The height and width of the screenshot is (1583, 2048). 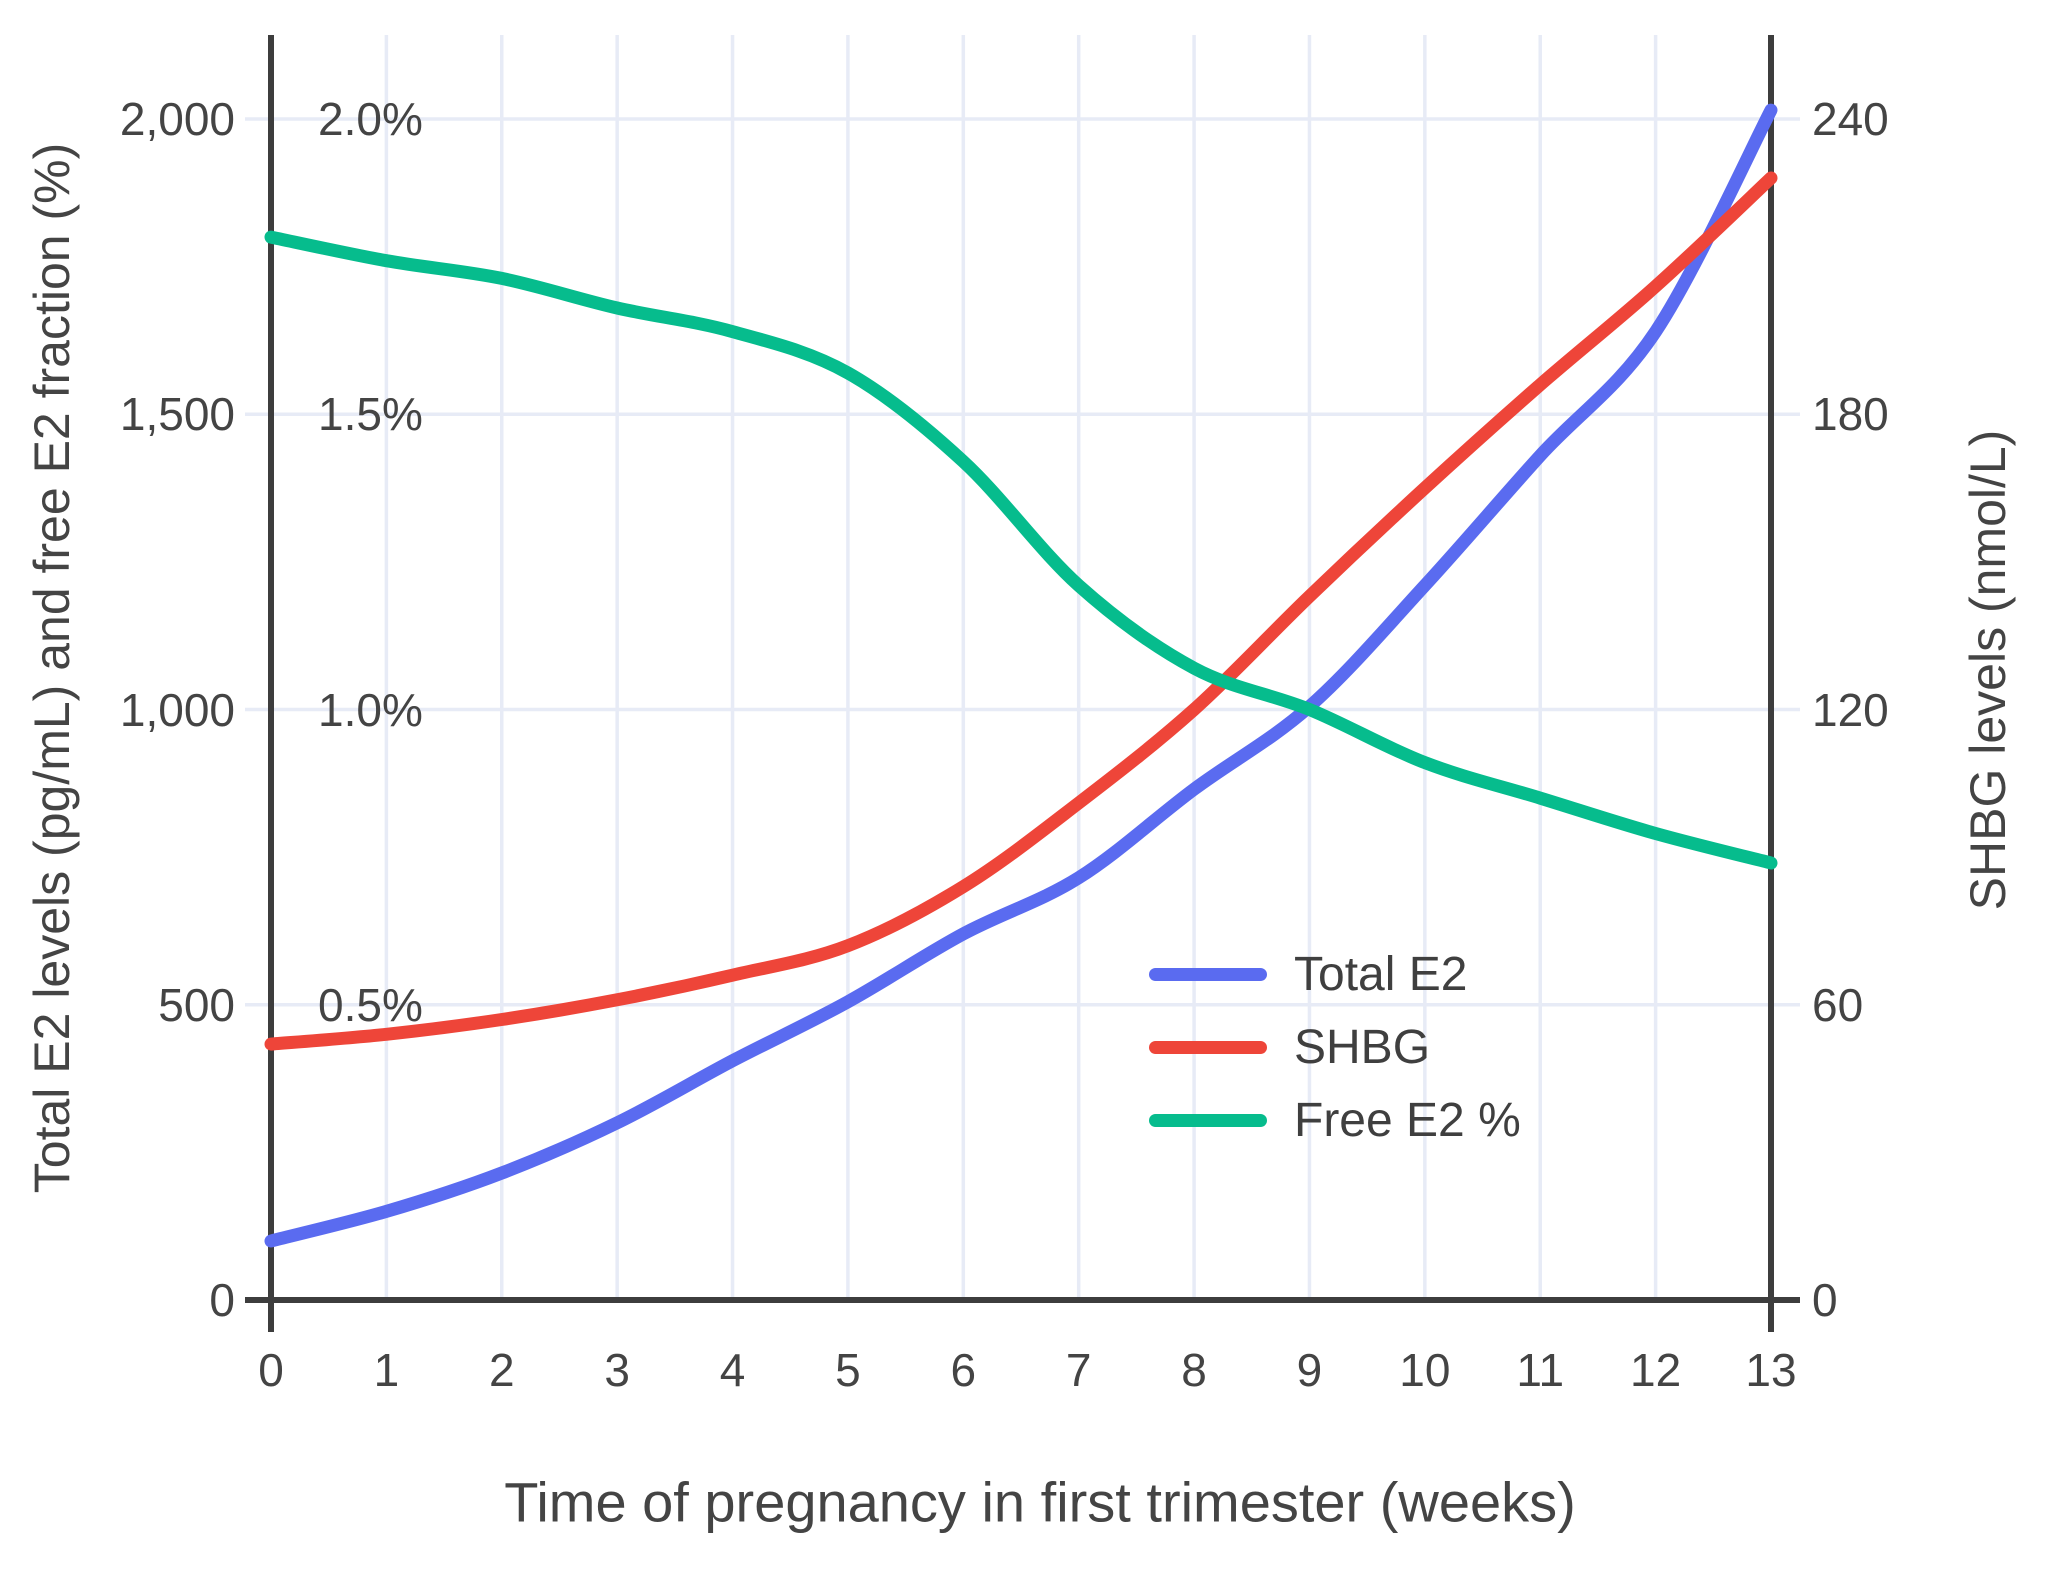 What do you see at coordinates (1381, 974) in the screenshot?
I see `legend-label: Total E2` at bounding box center [1381, 974].